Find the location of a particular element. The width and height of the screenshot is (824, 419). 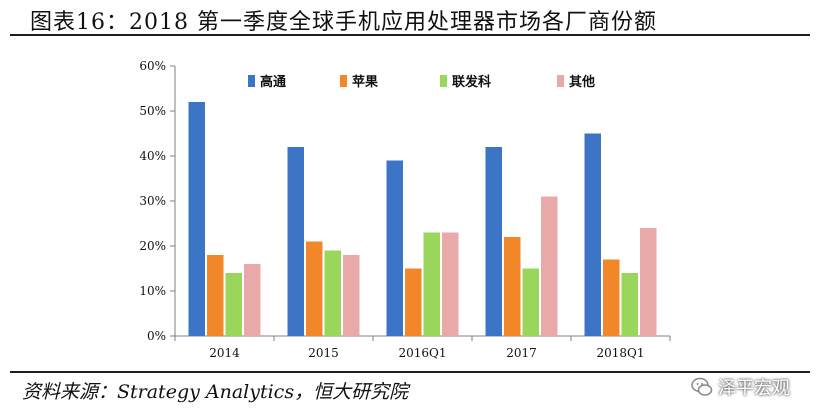

x-tick-label: 2016Q1 is located at coordinates (422, 353).